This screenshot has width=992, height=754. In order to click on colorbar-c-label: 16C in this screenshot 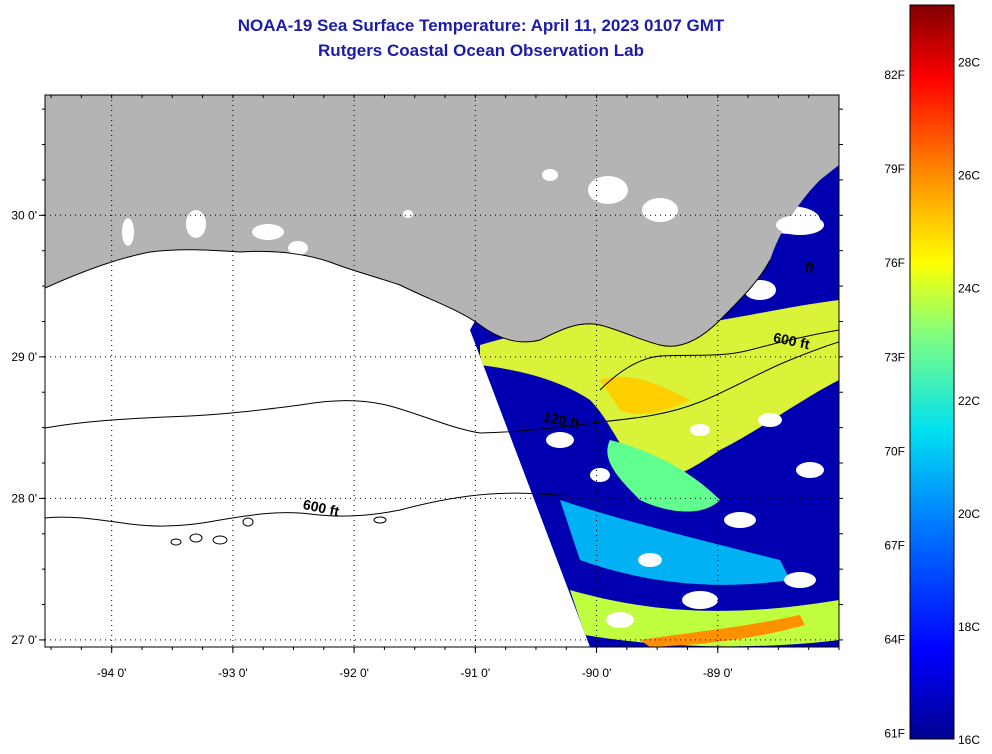, I will do `click(969, 740)`.